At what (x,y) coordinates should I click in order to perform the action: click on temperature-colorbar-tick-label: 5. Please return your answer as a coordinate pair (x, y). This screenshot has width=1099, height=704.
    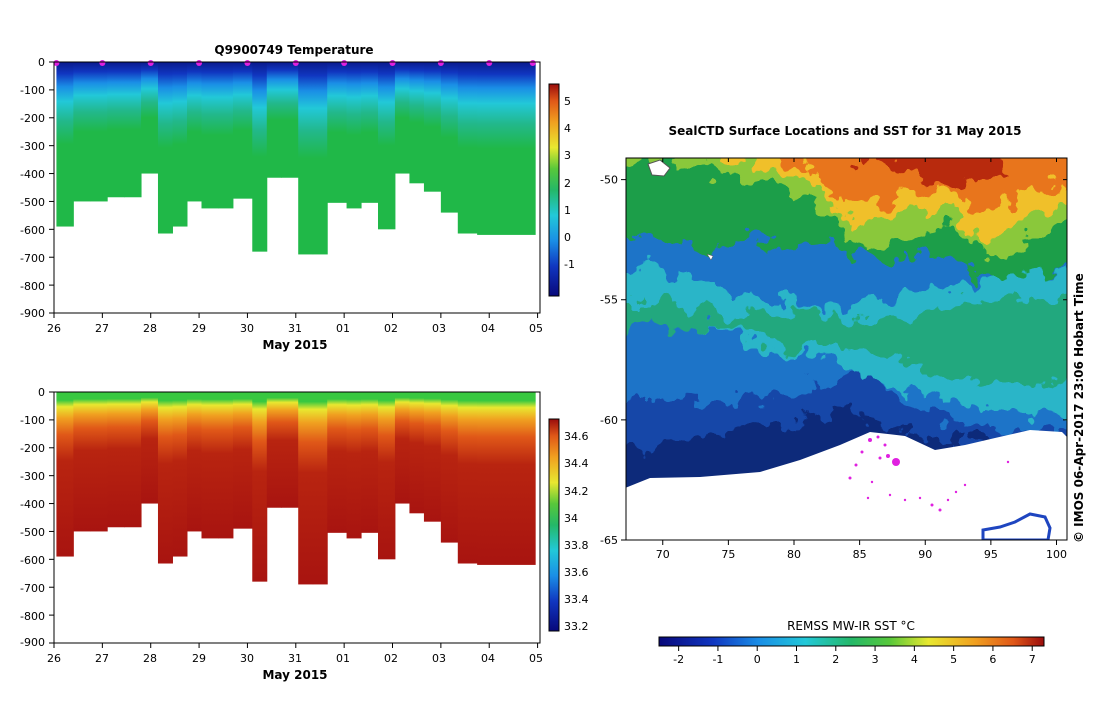
    Looking at the image, I should click on (567, 101).